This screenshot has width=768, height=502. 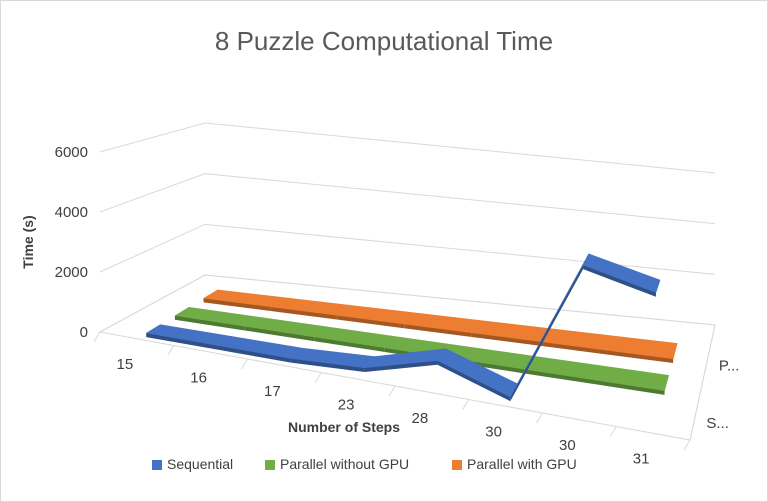 I want to click on x-axis-title: Number of Steps, so click(x=344, y=427).